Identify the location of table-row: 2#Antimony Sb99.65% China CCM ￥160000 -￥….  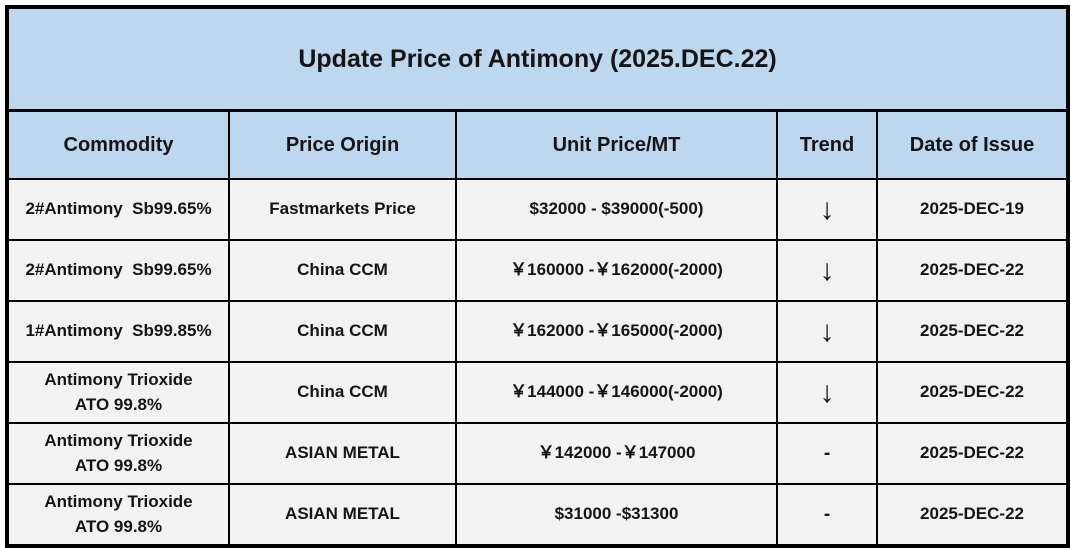
(538, 270).